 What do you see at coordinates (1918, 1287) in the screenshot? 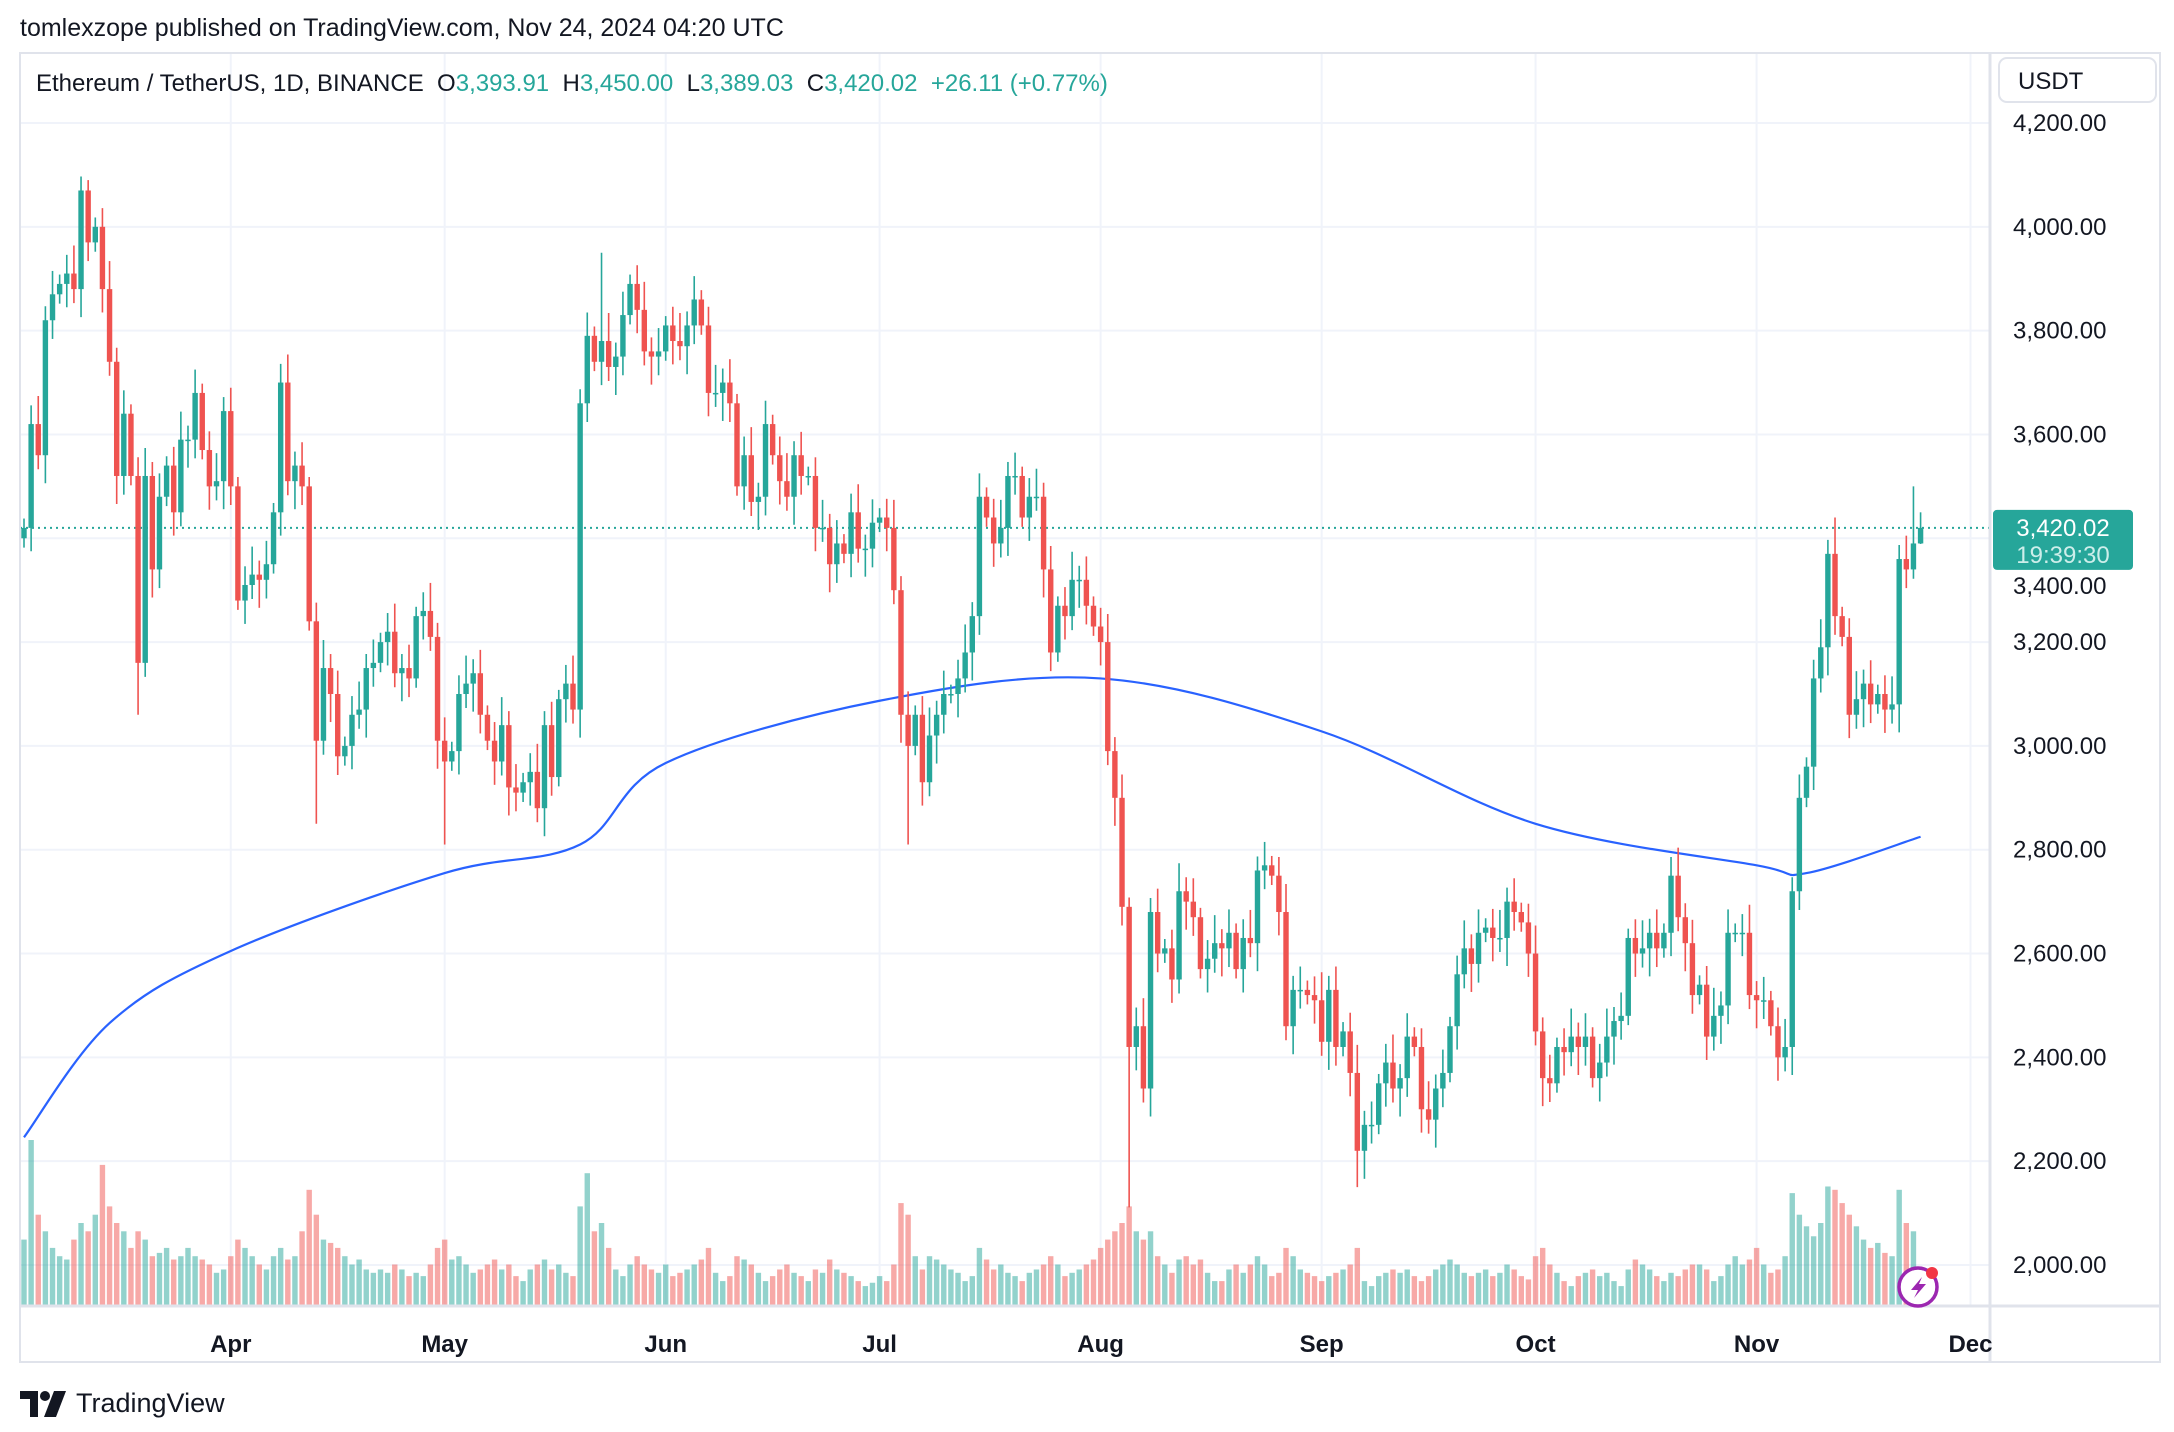
I see `lightning-alert-icon` at bounding box center [1918, 1287].